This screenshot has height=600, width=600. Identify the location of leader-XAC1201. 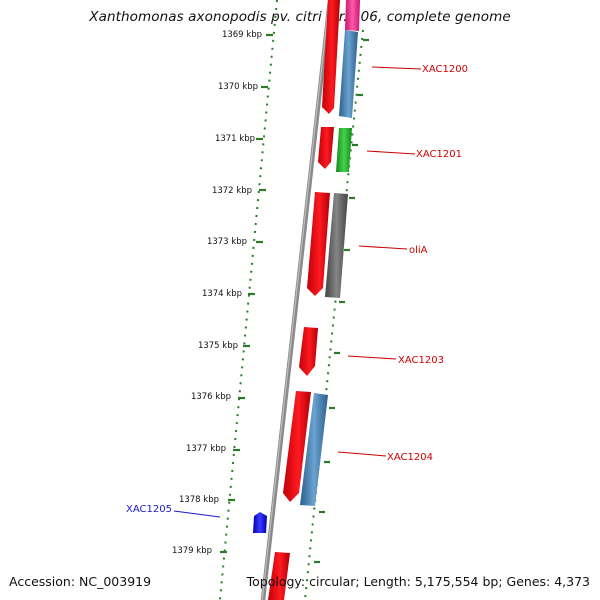
(391, 152).